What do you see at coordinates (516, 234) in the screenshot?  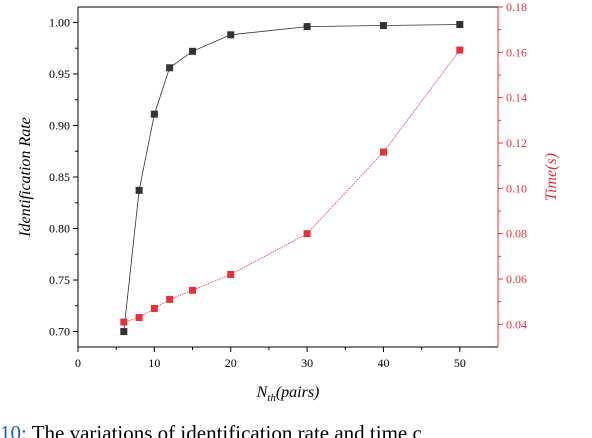 I see `right-y-tick-label: 0.08` at bounding box center [516, 234].